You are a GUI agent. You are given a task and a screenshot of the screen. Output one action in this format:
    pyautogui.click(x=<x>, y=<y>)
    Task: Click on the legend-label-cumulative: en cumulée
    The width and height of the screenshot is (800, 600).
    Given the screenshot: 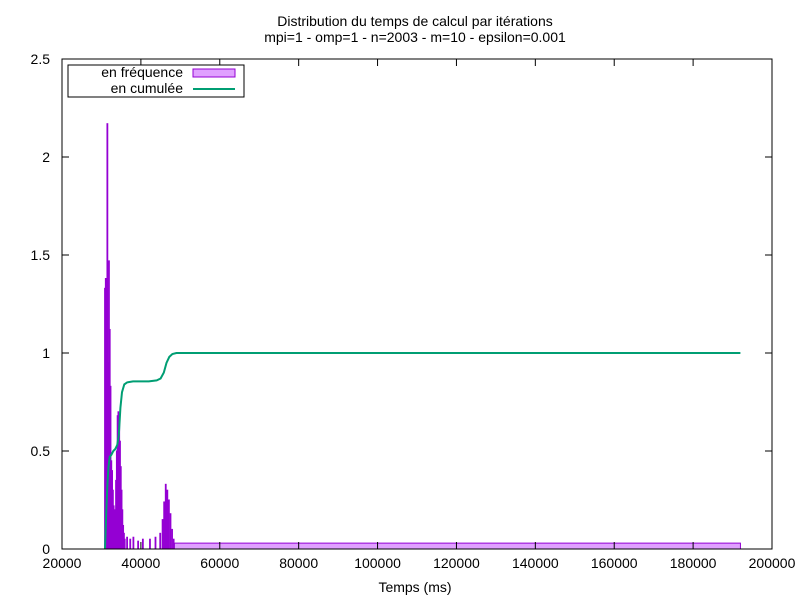 What is the action you would take?
    pyautogui.click(x=147, y=88)
    